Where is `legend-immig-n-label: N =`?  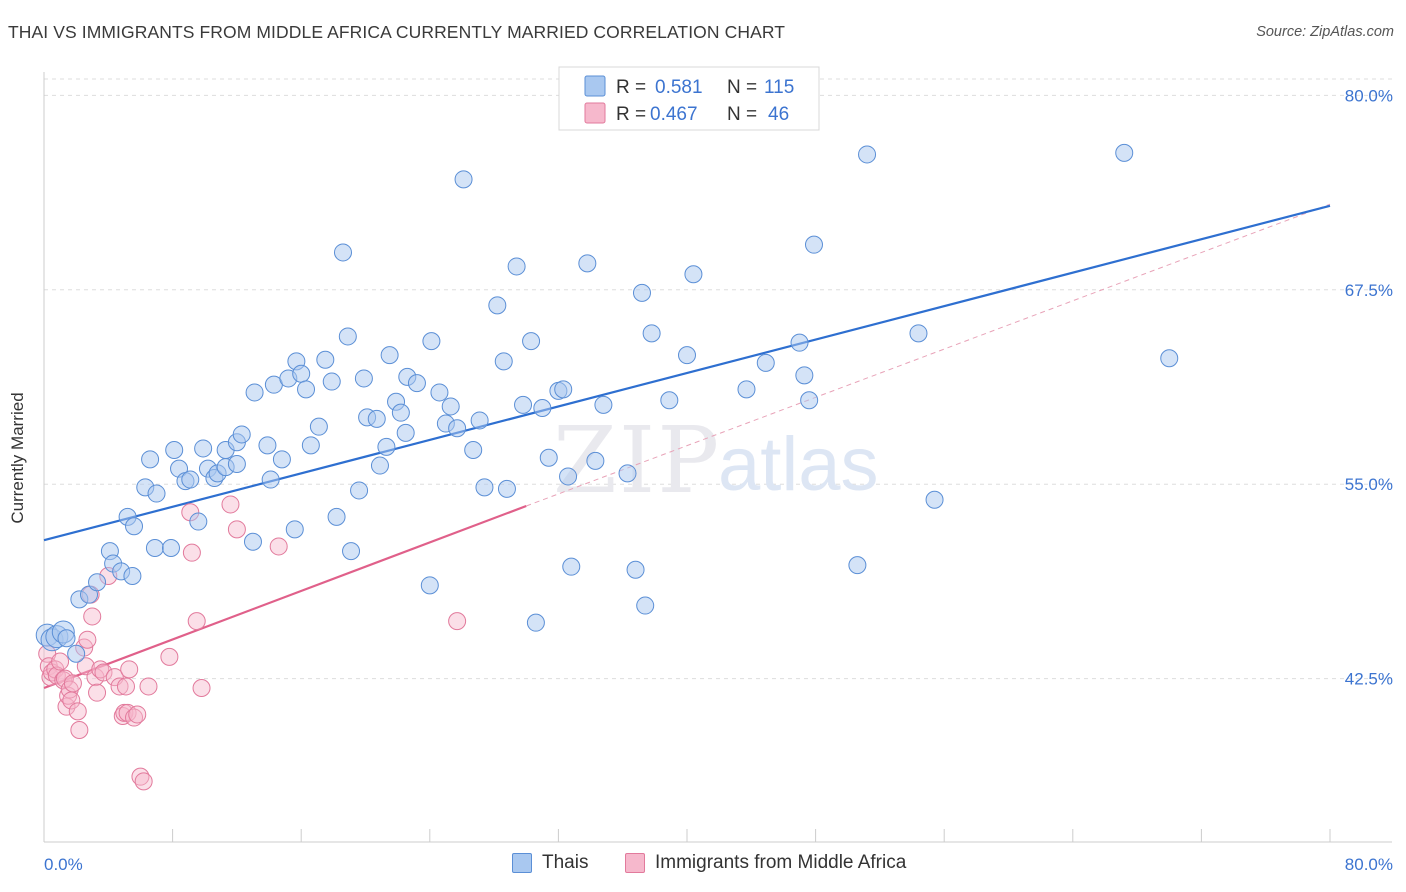 legend-immig-n-label: N = is located at coordinates (742, 114).